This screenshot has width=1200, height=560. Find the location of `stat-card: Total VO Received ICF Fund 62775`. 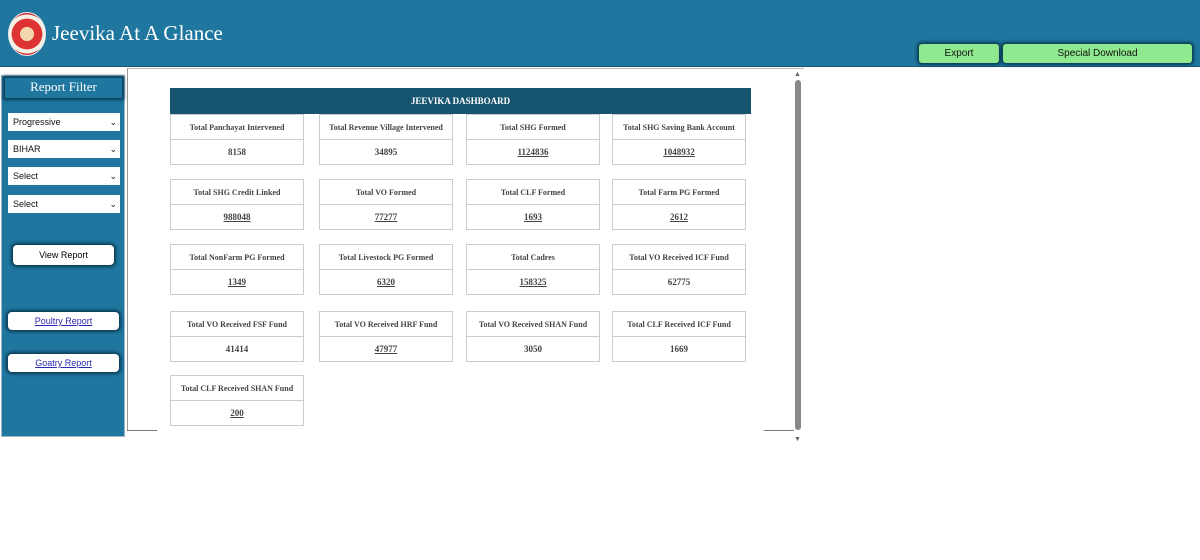

stat-card: Total VO Received ICF Fund 62775 is located at coordinates (679, 269).